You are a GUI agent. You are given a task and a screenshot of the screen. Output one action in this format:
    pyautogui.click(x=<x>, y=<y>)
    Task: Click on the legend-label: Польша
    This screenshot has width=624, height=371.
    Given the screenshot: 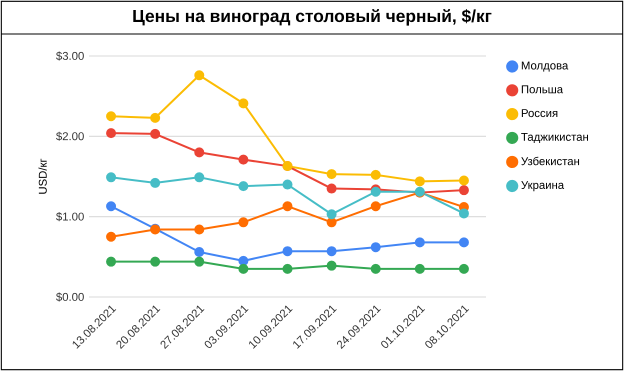 What is the action you would take?
    pyautogui.click(x=543, y=89)
    